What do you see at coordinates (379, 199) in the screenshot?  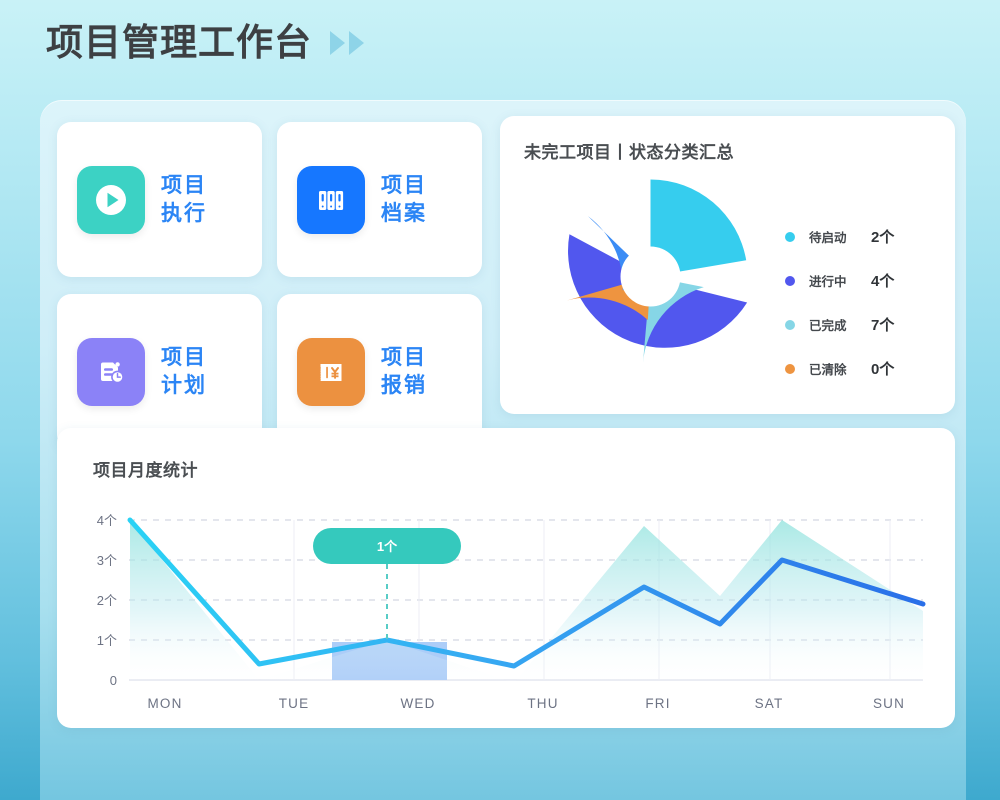 I see `quick-card-project-archive: 项目 档案` at bounding box center [379, 199].